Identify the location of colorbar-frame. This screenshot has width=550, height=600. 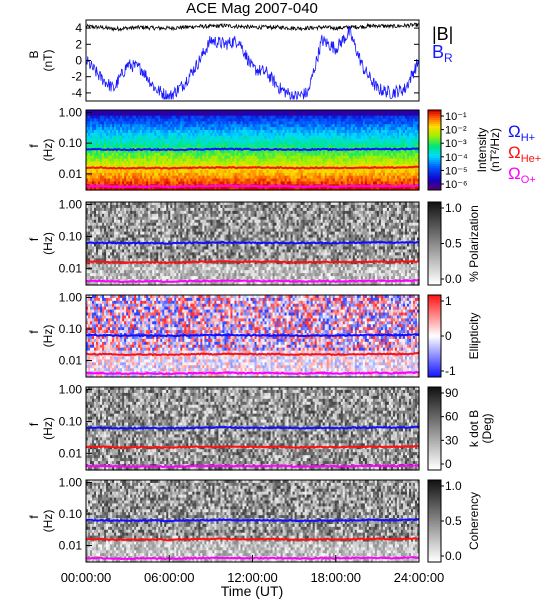
(434, 150).